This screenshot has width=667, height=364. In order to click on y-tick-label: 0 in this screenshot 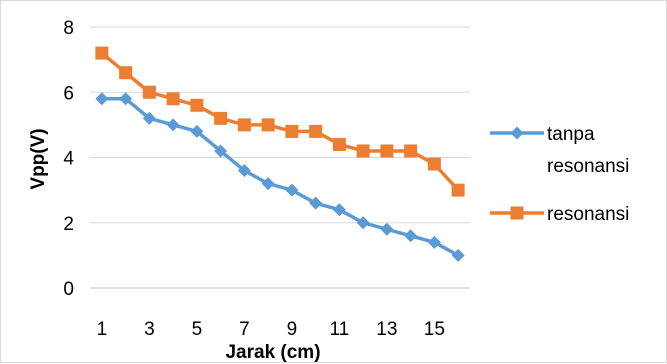, I will do `click(68, 289)`.